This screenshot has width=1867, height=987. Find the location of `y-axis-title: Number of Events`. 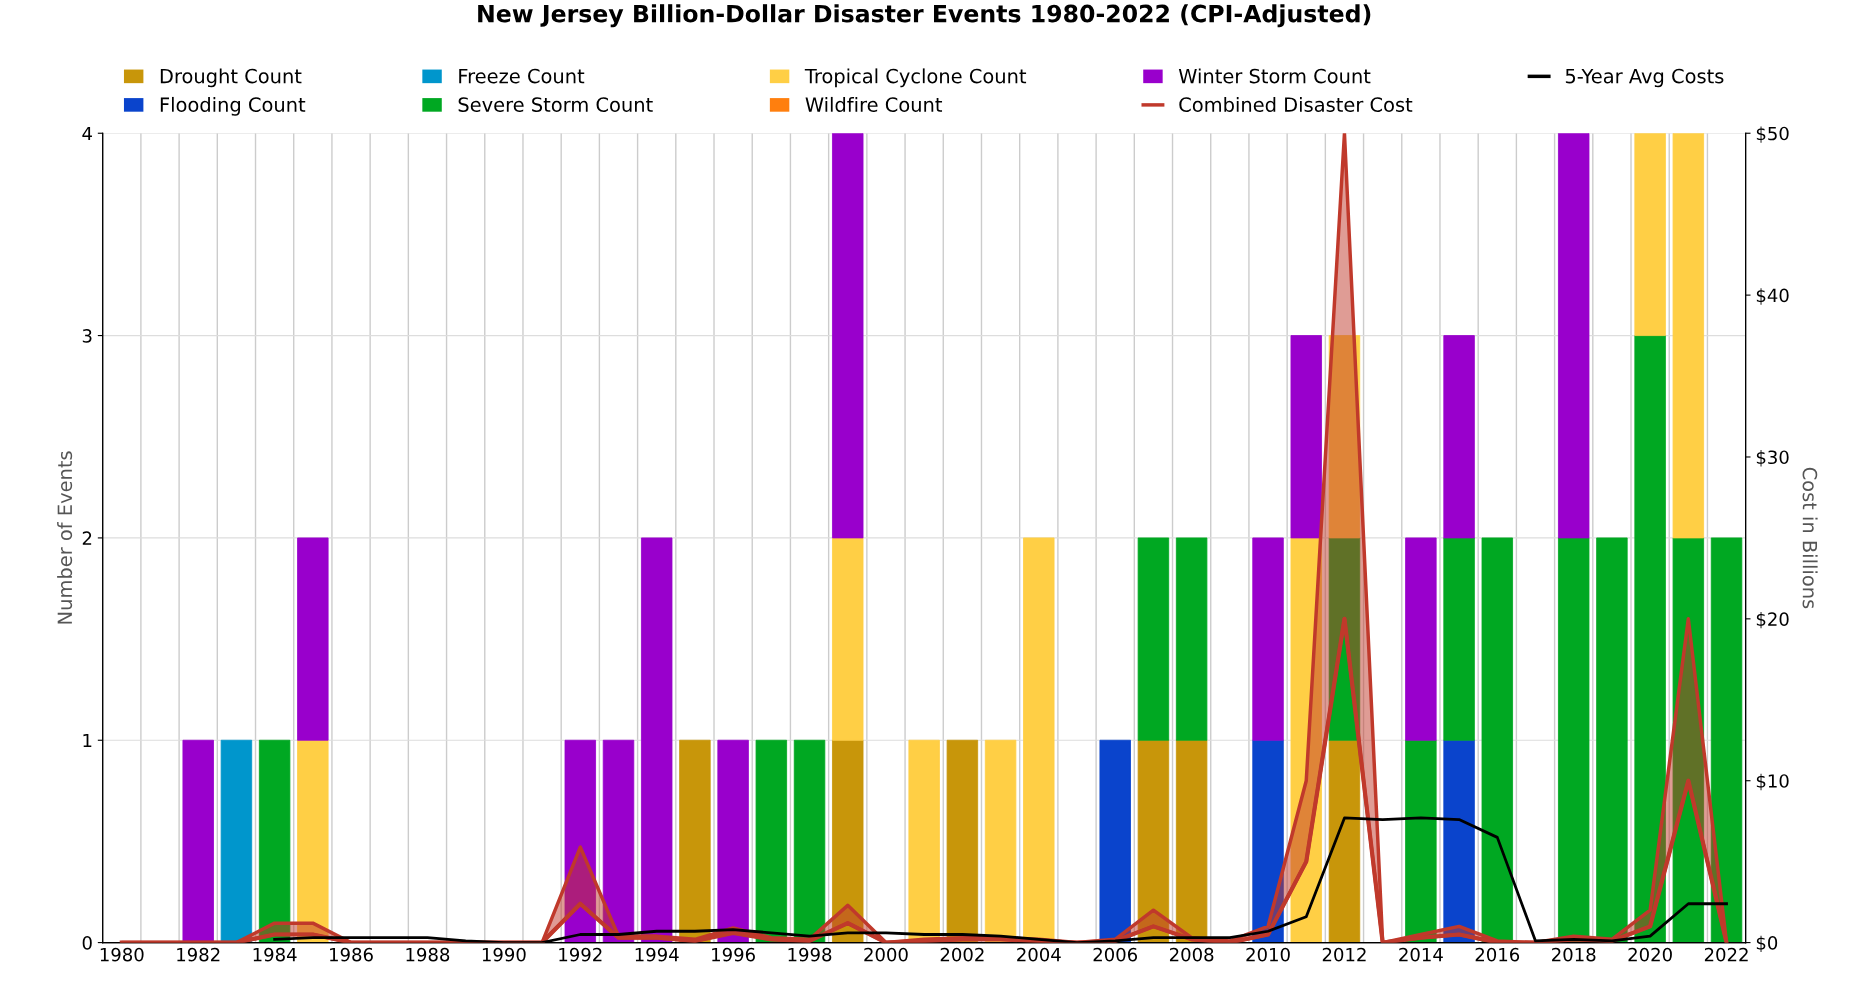

y-axis-title: Number of Events is located at coordinates (65, 537).